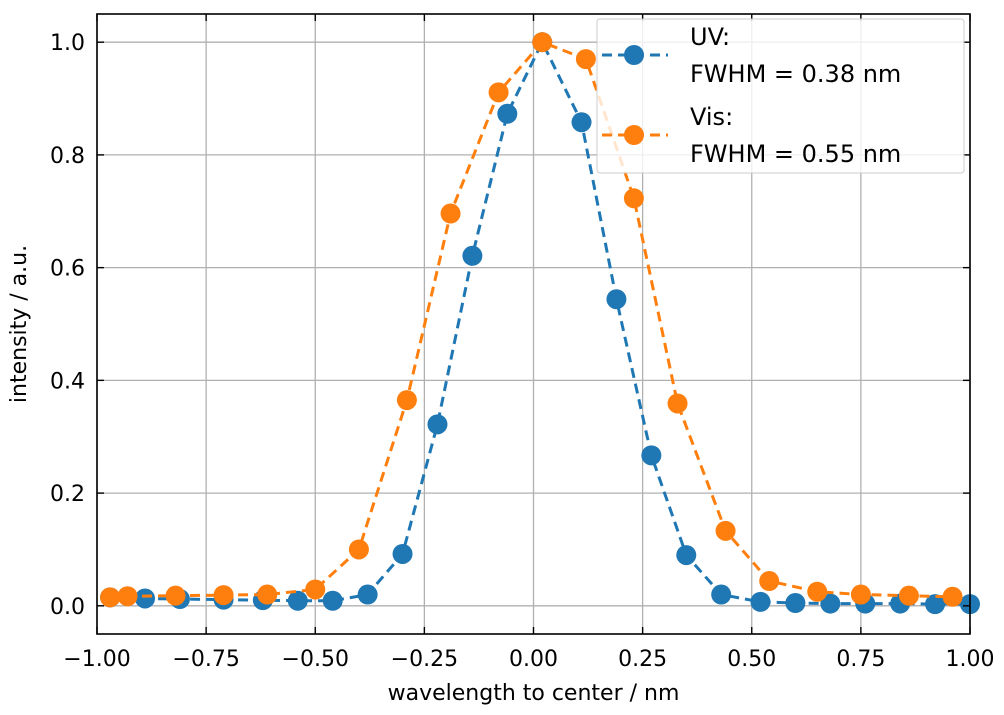 Image resolution: width=1004 pixels, height=715 pixels. What do you see at coordinates (533, 659) in the screenshot?
I see `x-tick-label: 0.00` at bounding box center [533, 659].